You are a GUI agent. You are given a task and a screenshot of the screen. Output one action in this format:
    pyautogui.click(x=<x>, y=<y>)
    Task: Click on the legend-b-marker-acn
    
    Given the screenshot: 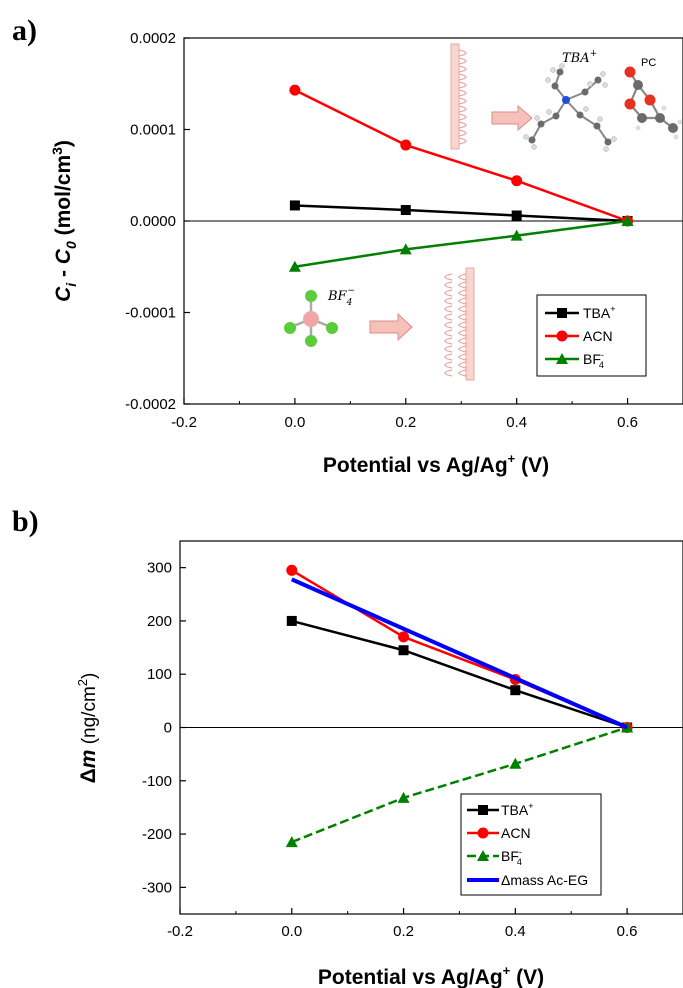 What is the action you would take?
    pyautogui.click(x=483, y=833)
    